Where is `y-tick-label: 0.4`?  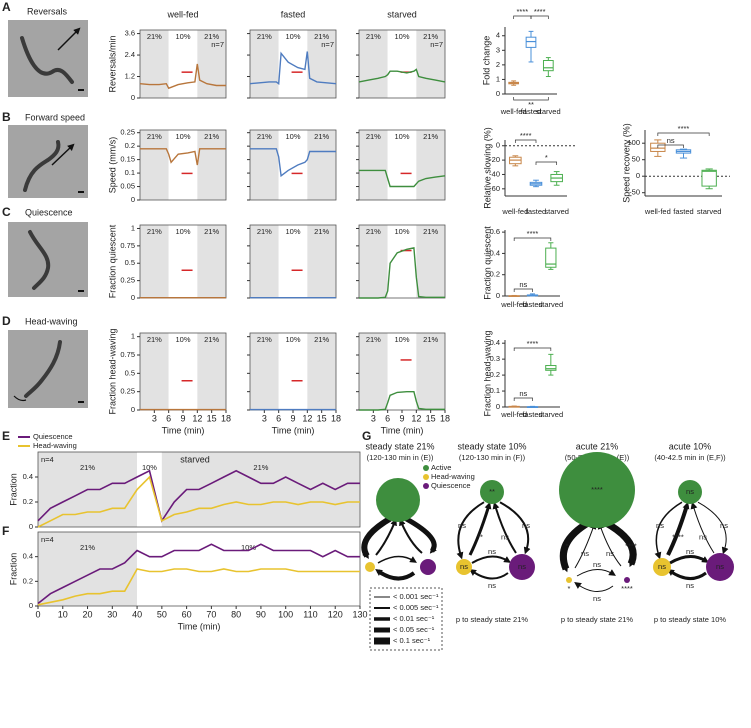 y-tick-label: 0.4 is located at coordinates (495, 342).